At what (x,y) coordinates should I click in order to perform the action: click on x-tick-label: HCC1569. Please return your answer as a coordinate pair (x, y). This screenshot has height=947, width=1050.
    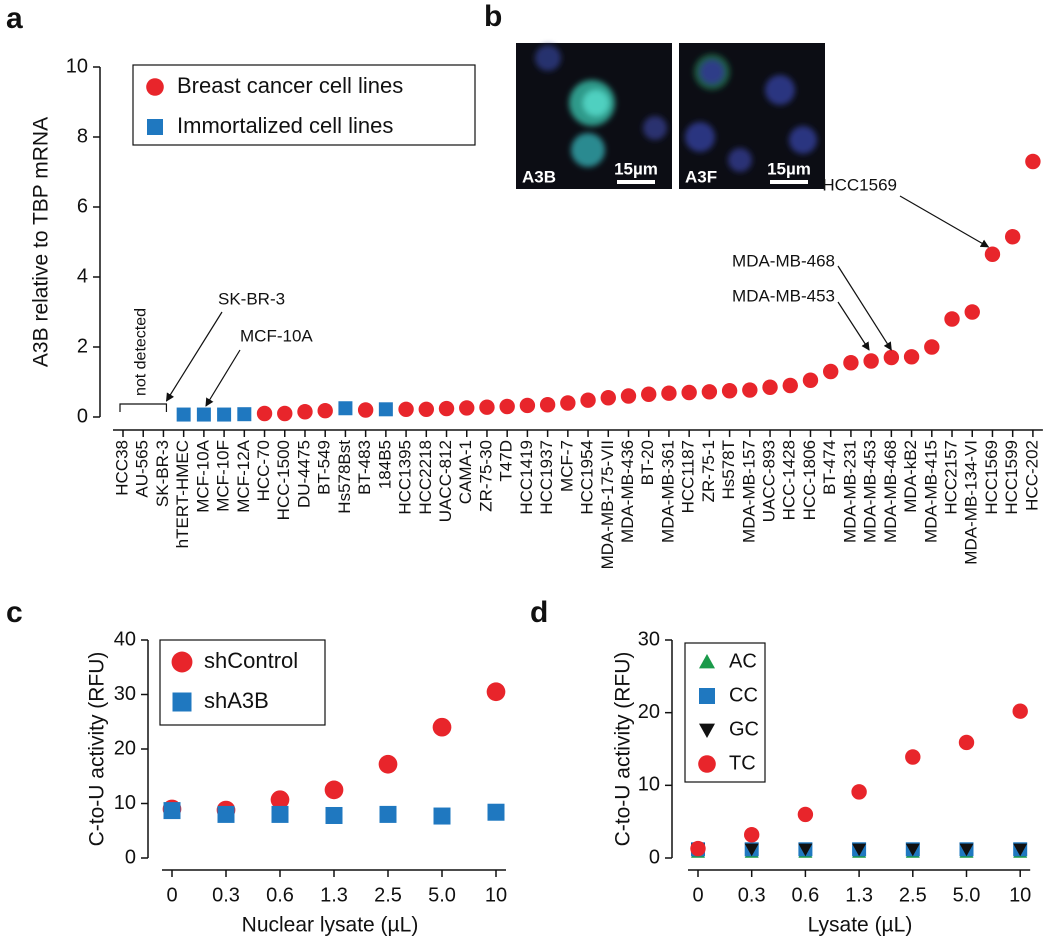
    Looking at the image, I should click on (991, 477).